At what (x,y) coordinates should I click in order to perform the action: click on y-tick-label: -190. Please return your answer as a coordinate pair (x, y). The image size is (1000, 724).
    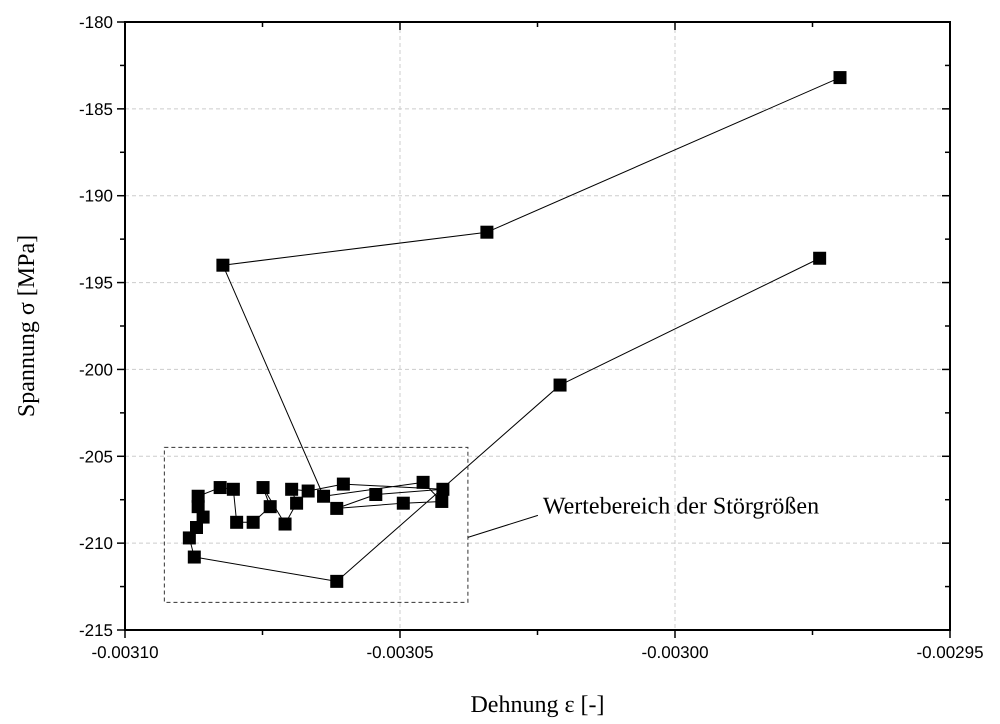
    Looking at the image, I should click on (95, 196).